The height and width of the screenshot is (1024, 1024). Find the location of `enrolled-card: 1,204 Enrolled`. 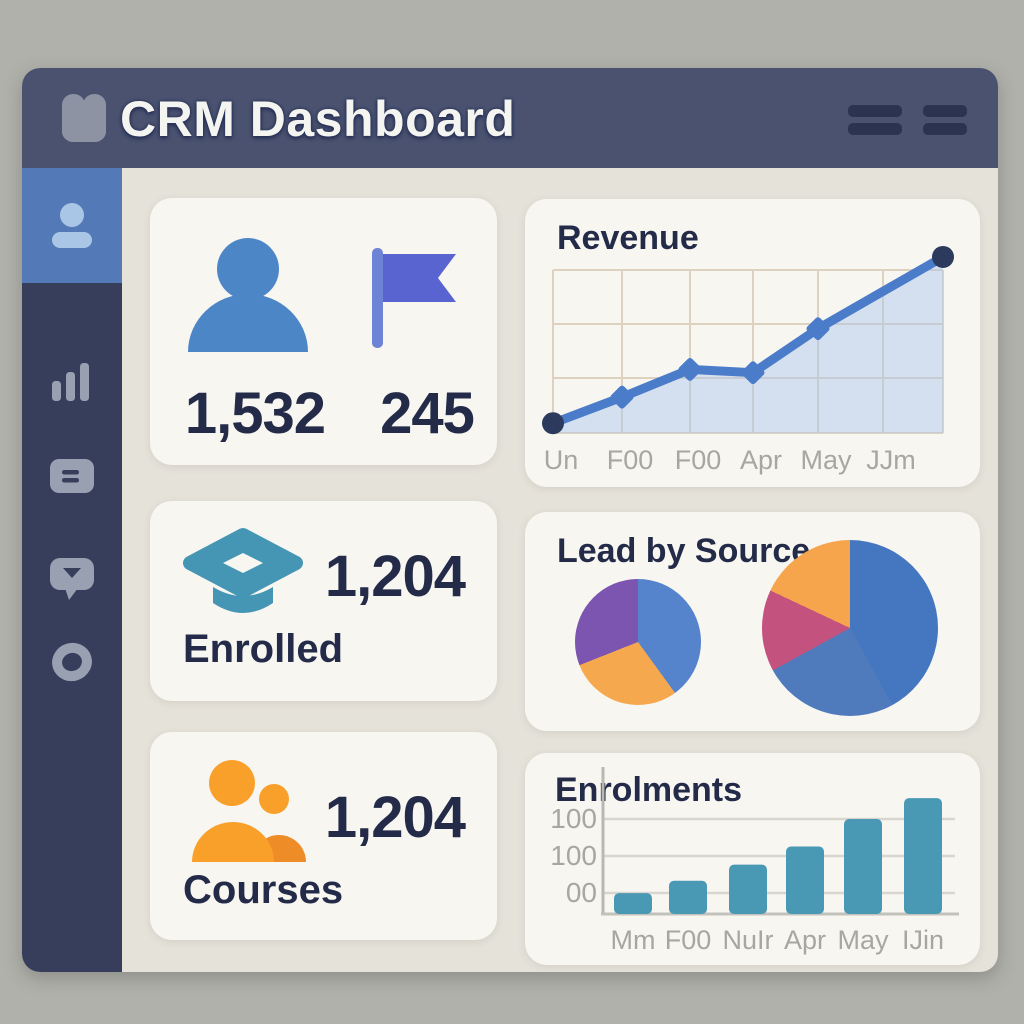

enrolled-card: 1,204 Enrolled is located at coordinates (323, 601).